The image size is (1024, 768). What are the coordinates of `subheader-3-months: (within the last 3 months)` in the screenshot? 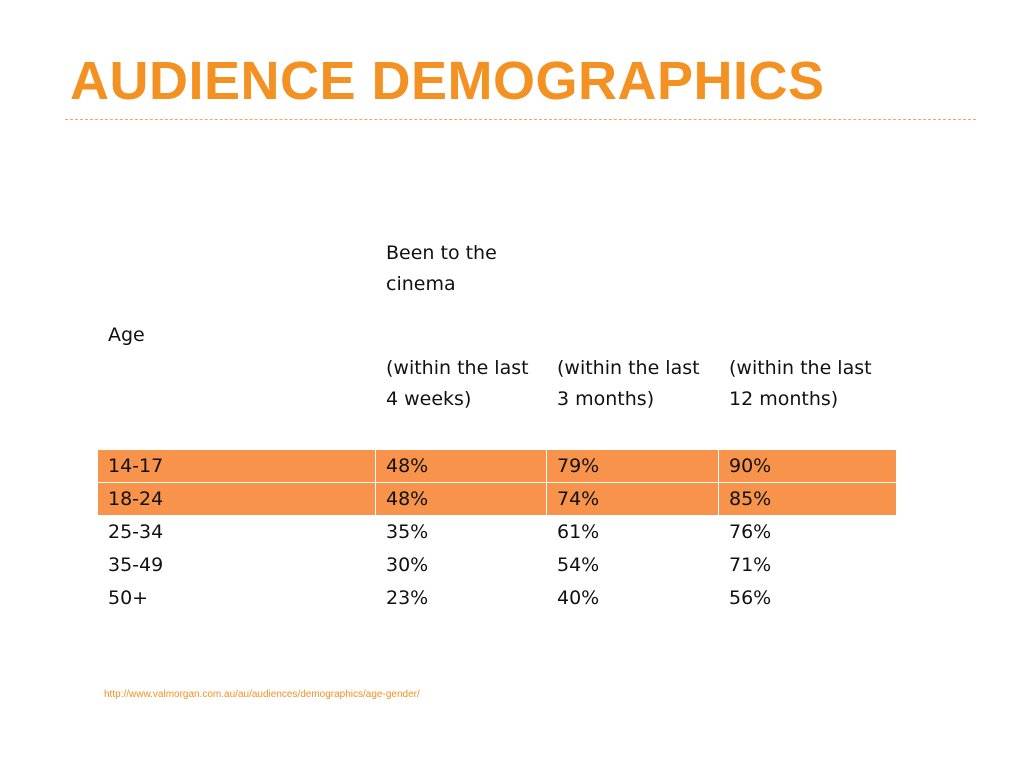 It's located at (628, 384).